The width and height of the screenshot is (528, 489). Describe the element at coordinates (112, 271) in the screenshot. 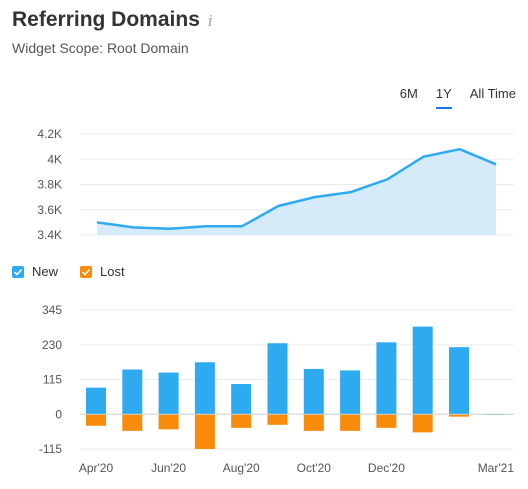

I see `legend-lost-label: Lost` at that location.